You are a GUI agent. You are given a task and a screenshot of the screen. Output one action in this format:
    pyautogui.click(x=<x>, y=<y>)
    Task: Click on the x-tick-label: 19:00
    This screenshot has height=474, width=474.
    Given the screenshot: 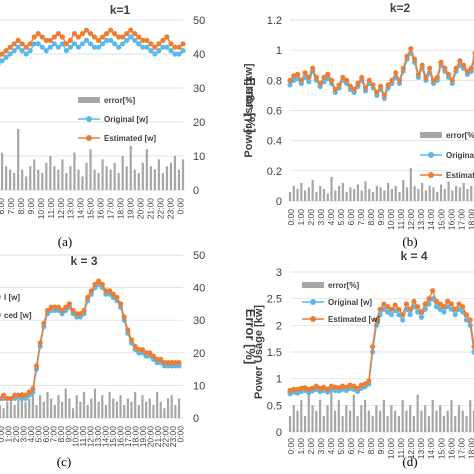 What is the action you would take?
    pyautogui.click(x=143, y=437)
    